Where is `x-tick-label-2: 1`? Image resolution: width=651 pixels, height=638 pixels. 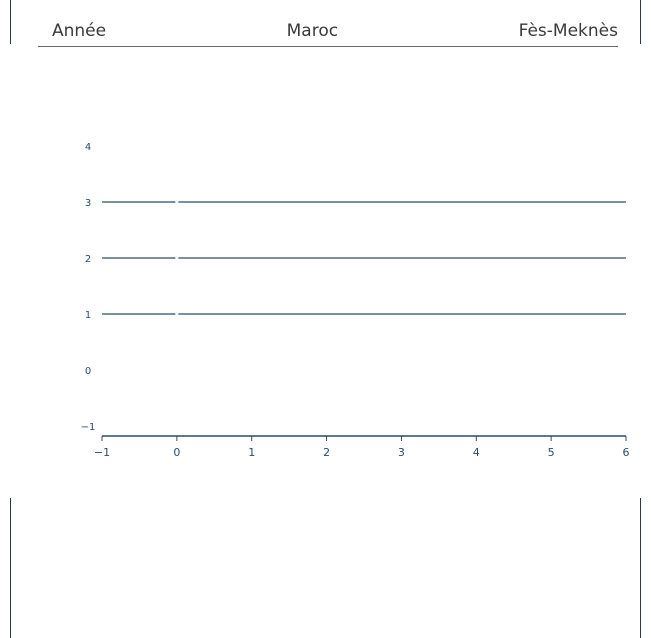 x-tick-label-2: 1 is located at coordinates (251, 452).